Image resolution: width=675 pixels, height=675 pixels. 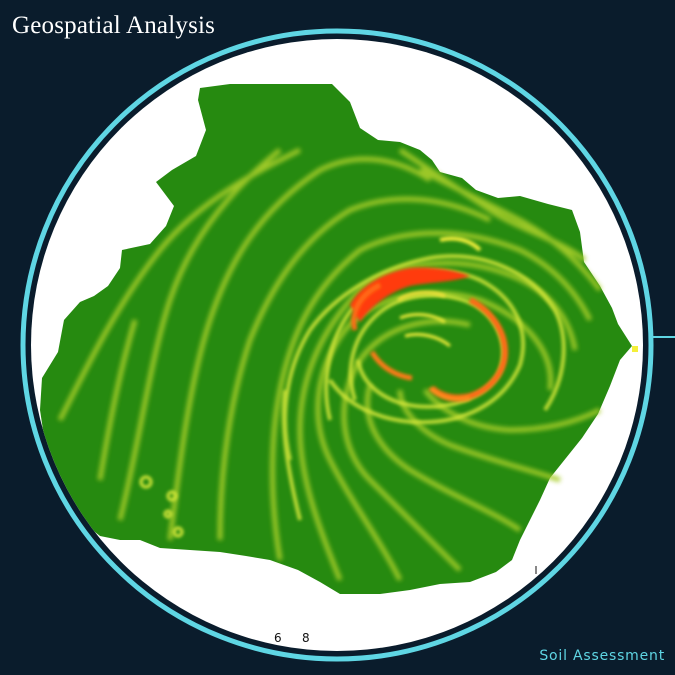 I want to click on page-title: Geospatial Analysis, so click(x=114, y=25).